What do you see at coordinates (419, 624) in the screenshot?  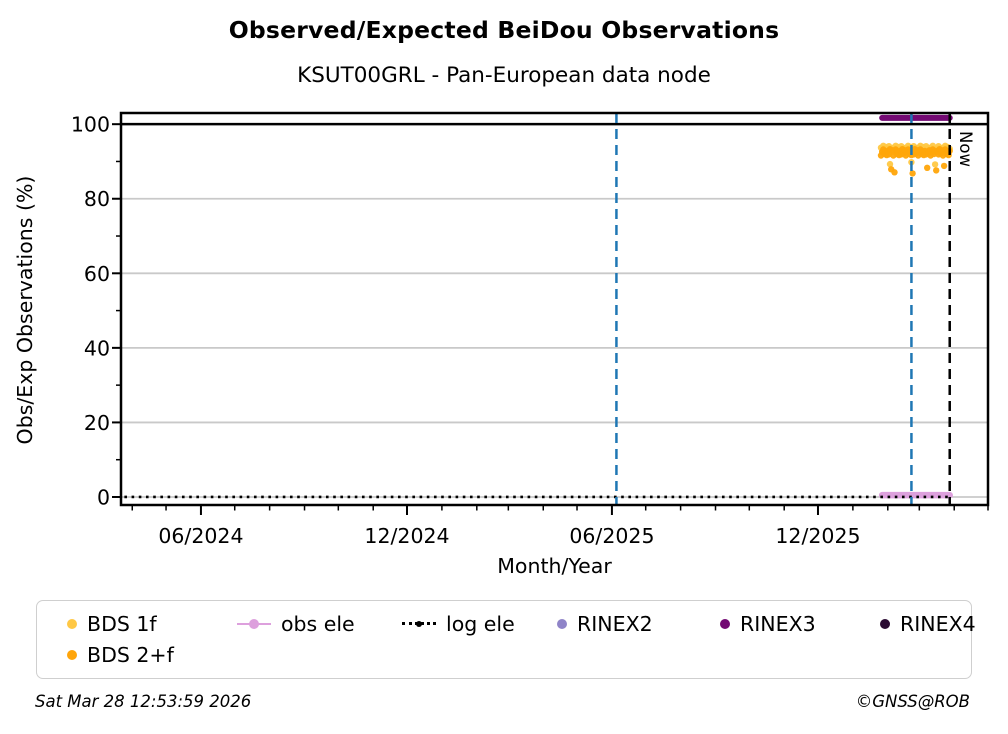 I see `legend-marker-log-ele-icon` at bounding box center [419, 624].